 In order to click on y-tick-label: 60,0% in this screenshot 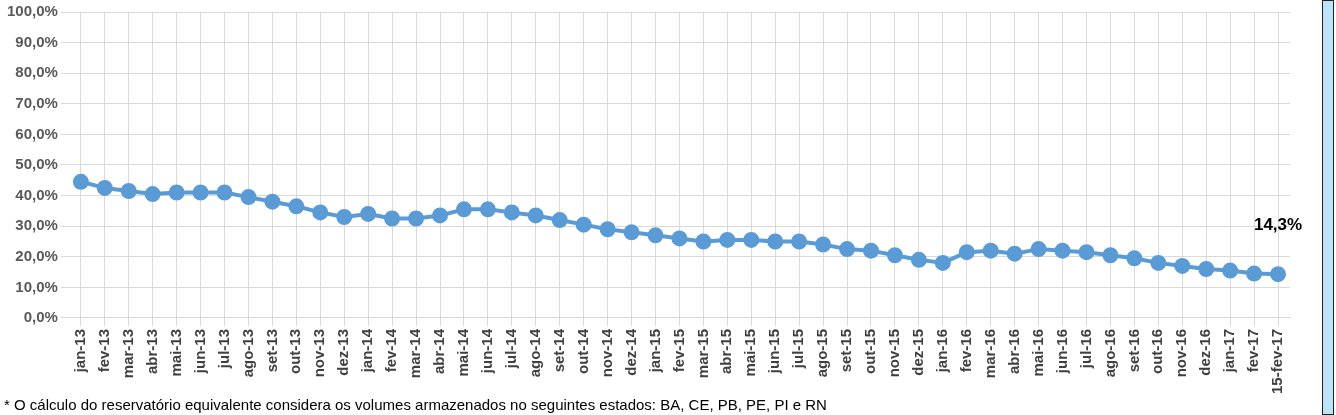, I will do `click(36, 133)`.